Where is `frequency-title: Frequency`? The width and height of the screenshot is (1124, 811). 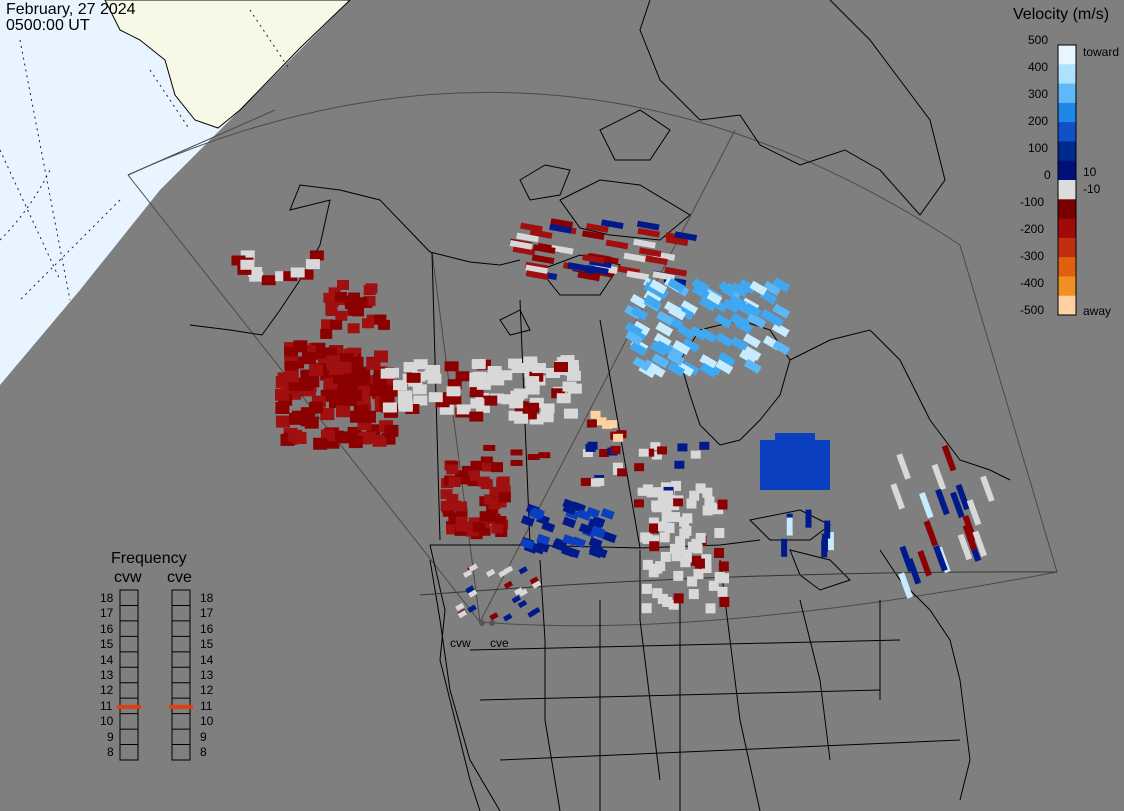
frequency-title: Frequency is located at coordinates (149, 558).